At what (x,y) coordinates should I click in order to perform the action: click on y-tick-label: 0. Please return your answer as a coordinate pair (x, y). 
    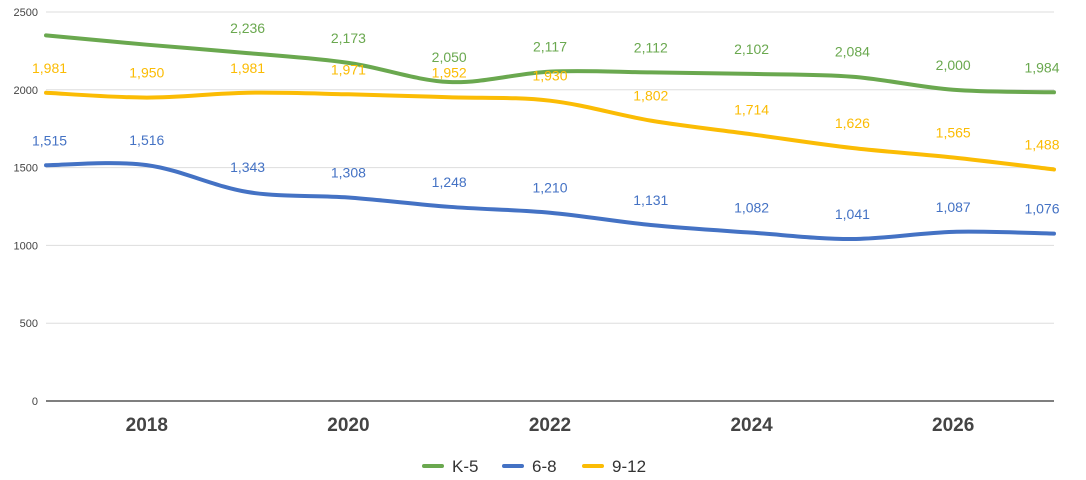
    Looking at the image, I should click on (35, 402).